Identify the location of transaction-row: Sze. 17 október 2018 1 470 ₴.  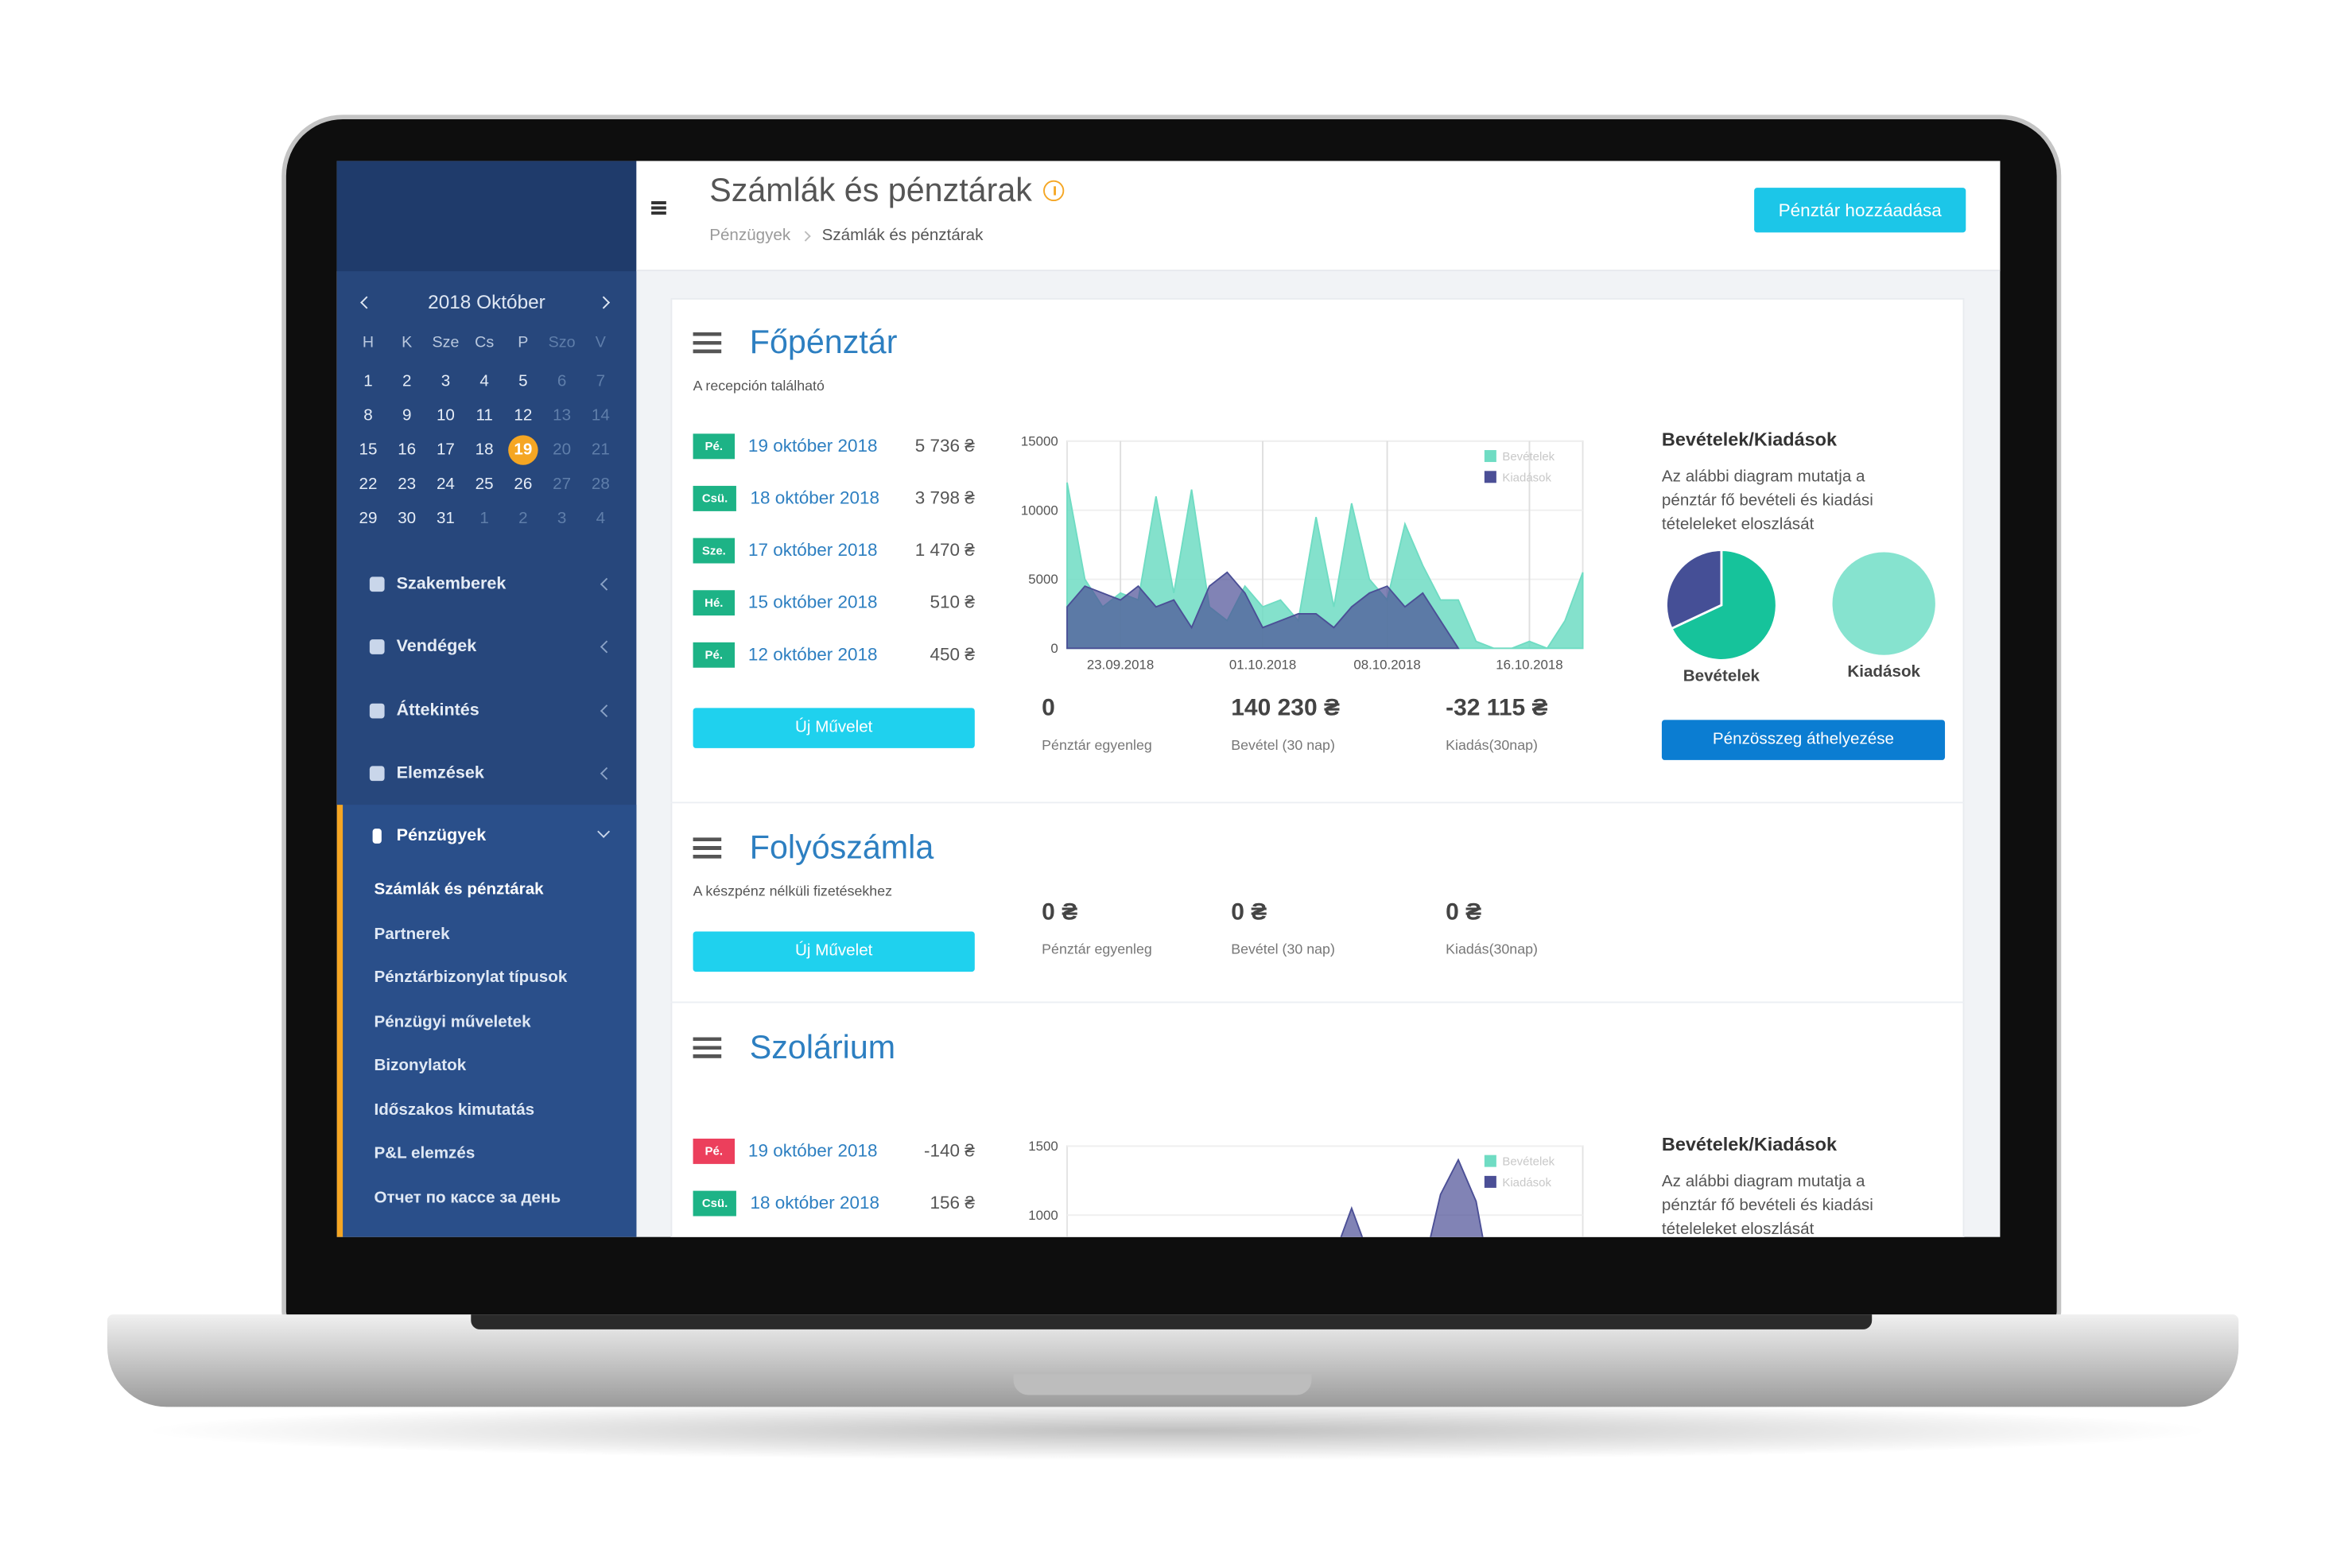
(834, 550).